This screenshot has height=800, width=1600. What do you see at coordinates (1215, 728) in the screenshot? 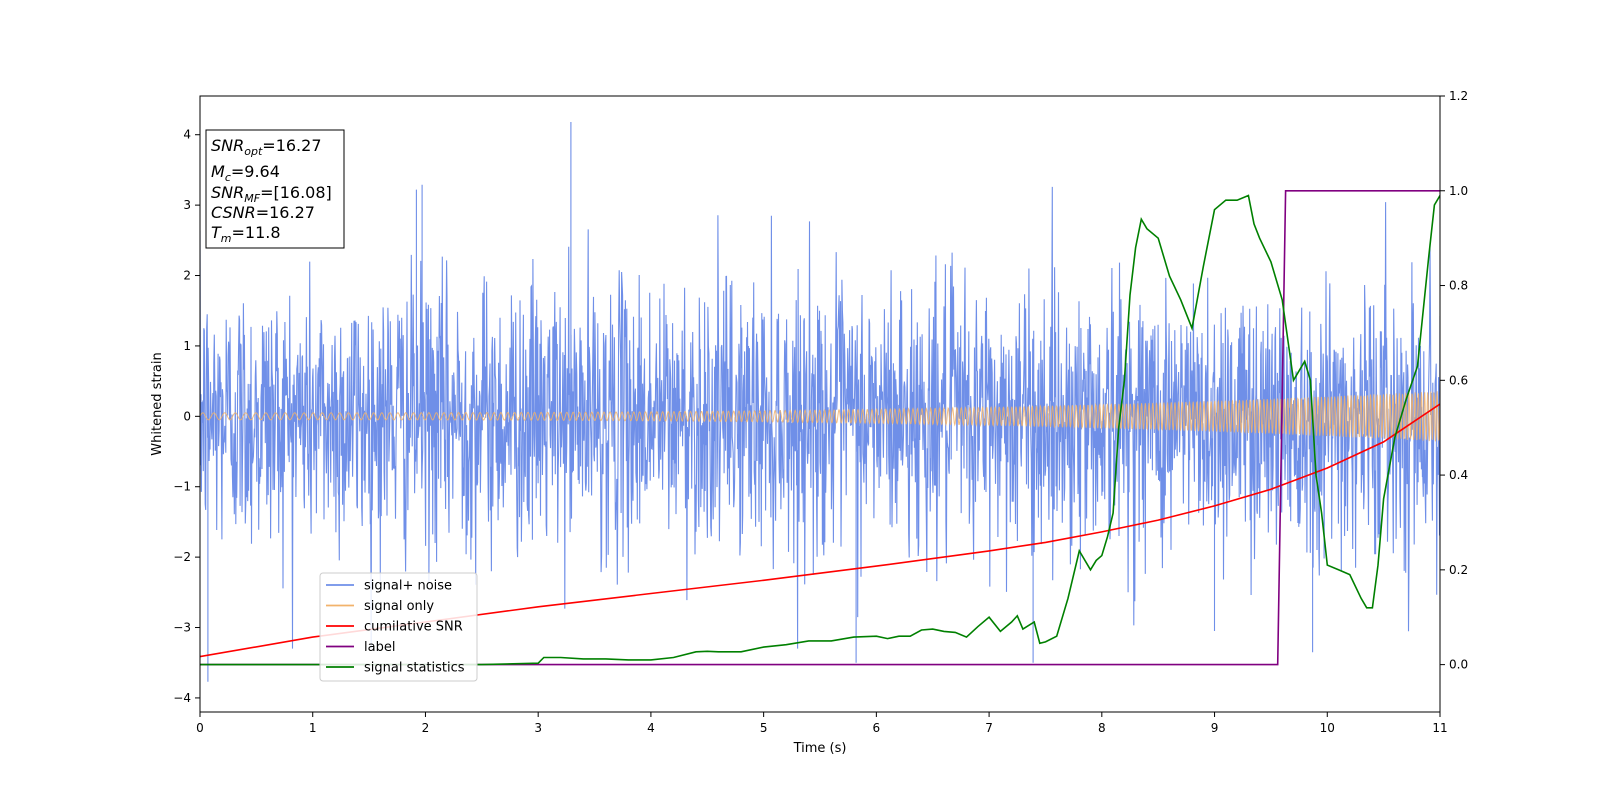
I see `x-tick-label: 9` at bounding box center [1215, 728].